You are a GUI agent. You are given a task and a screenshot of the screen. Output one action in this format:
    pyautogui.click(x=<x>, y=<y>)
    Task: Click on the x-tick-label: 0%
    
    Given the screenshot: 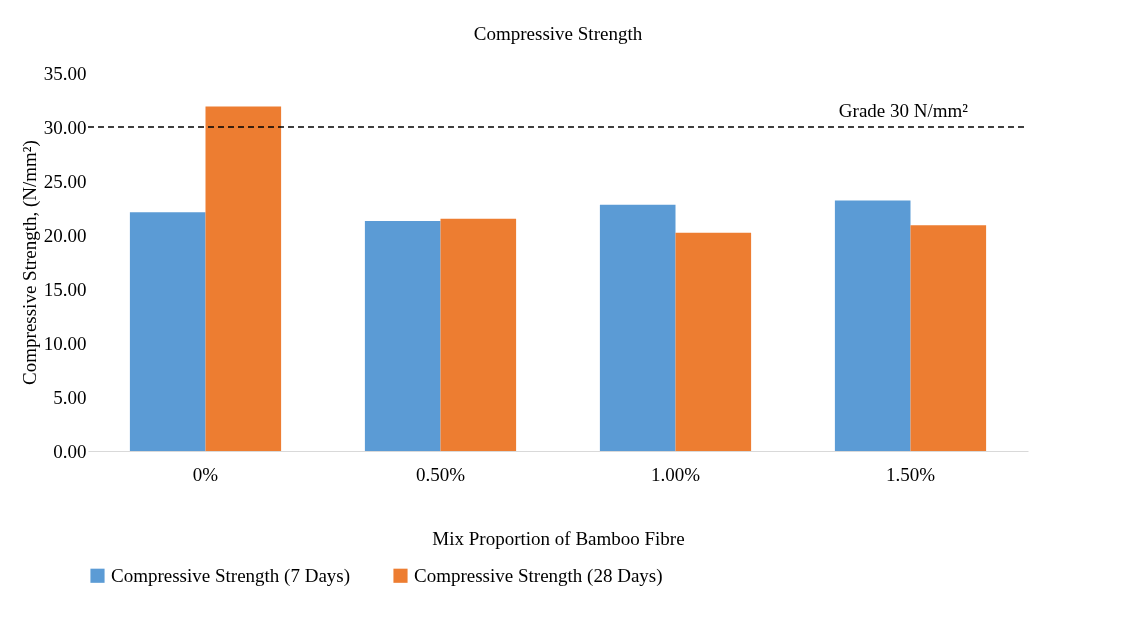 What is the action you would take?
    pyautogui.click(x=205, y=474)
    